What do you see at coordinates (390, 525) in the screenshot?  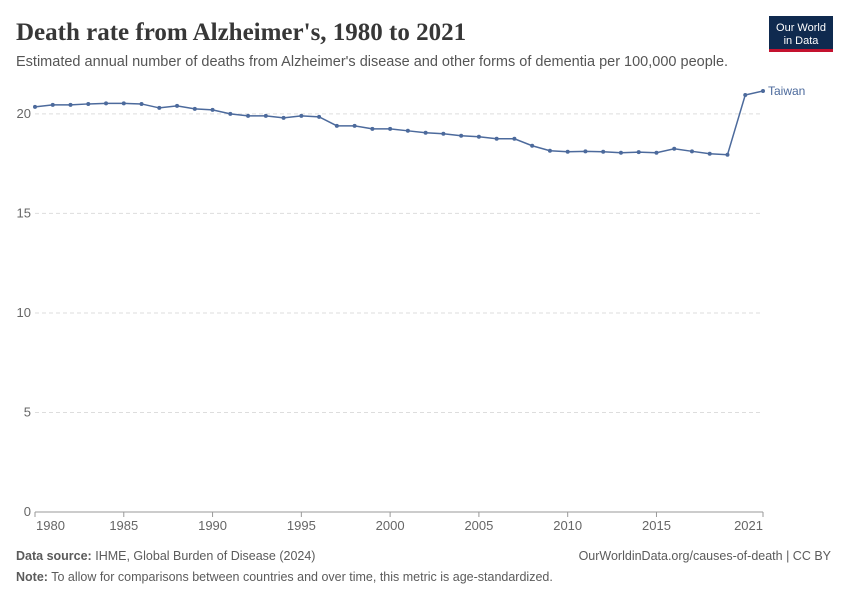 I see `x-tick-label: 2000` at bounding box center [390, 525].